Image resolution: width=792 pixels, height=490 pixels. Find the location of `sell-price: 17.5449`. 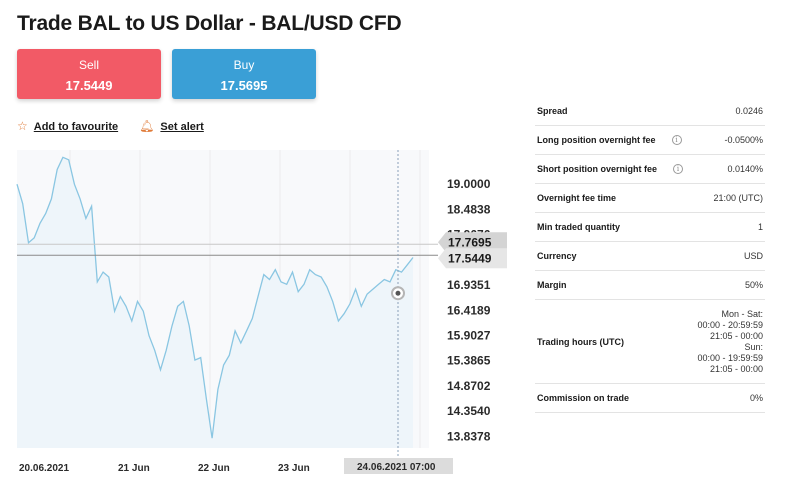

sell-price: 17.5449 is located at coordinates (89, 85).